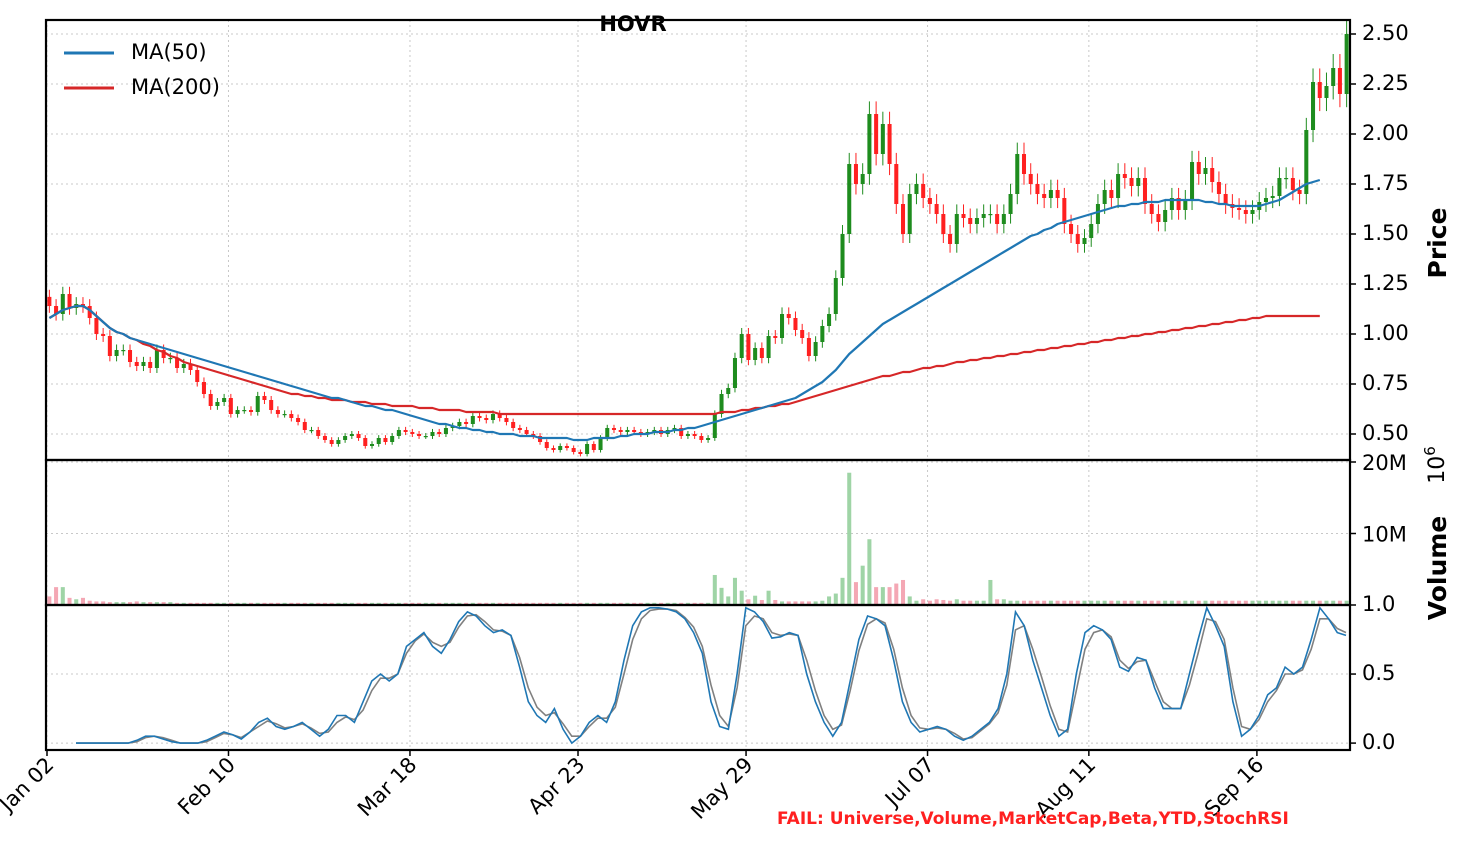  What do you see at coordinates (29, 785) in the screenshot?
I see `date-tick-label: Jan 02` at bounding box center [29, 785].